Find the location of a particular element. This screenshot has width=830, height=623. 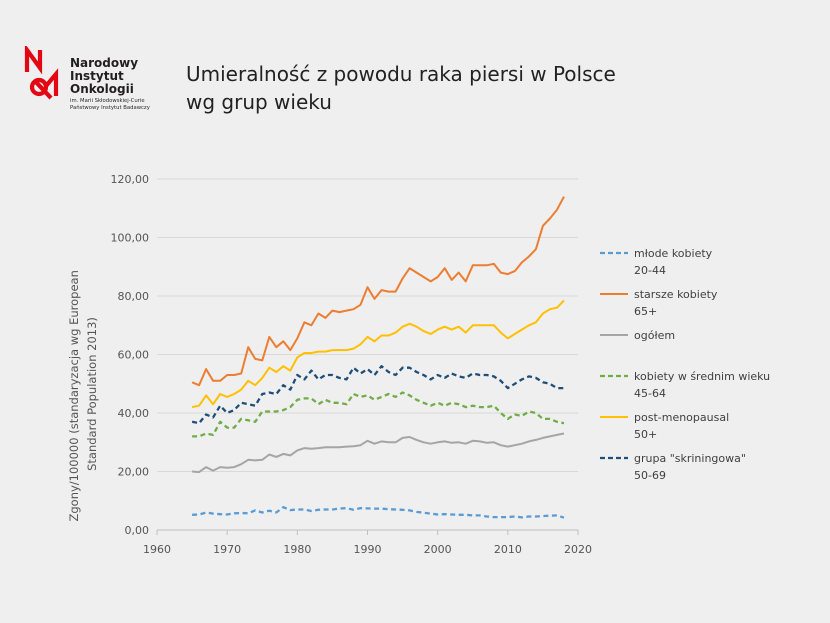

x-tick-label: 1980 is located at coordinates (297, 549).